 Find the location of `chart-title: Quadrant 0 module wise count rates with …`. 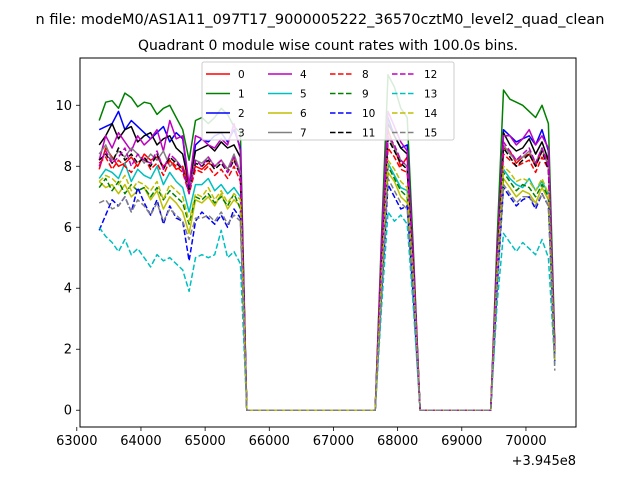

chart-title: Quadrant 0 module wise count rates with … is located at coordinates (328, 46).